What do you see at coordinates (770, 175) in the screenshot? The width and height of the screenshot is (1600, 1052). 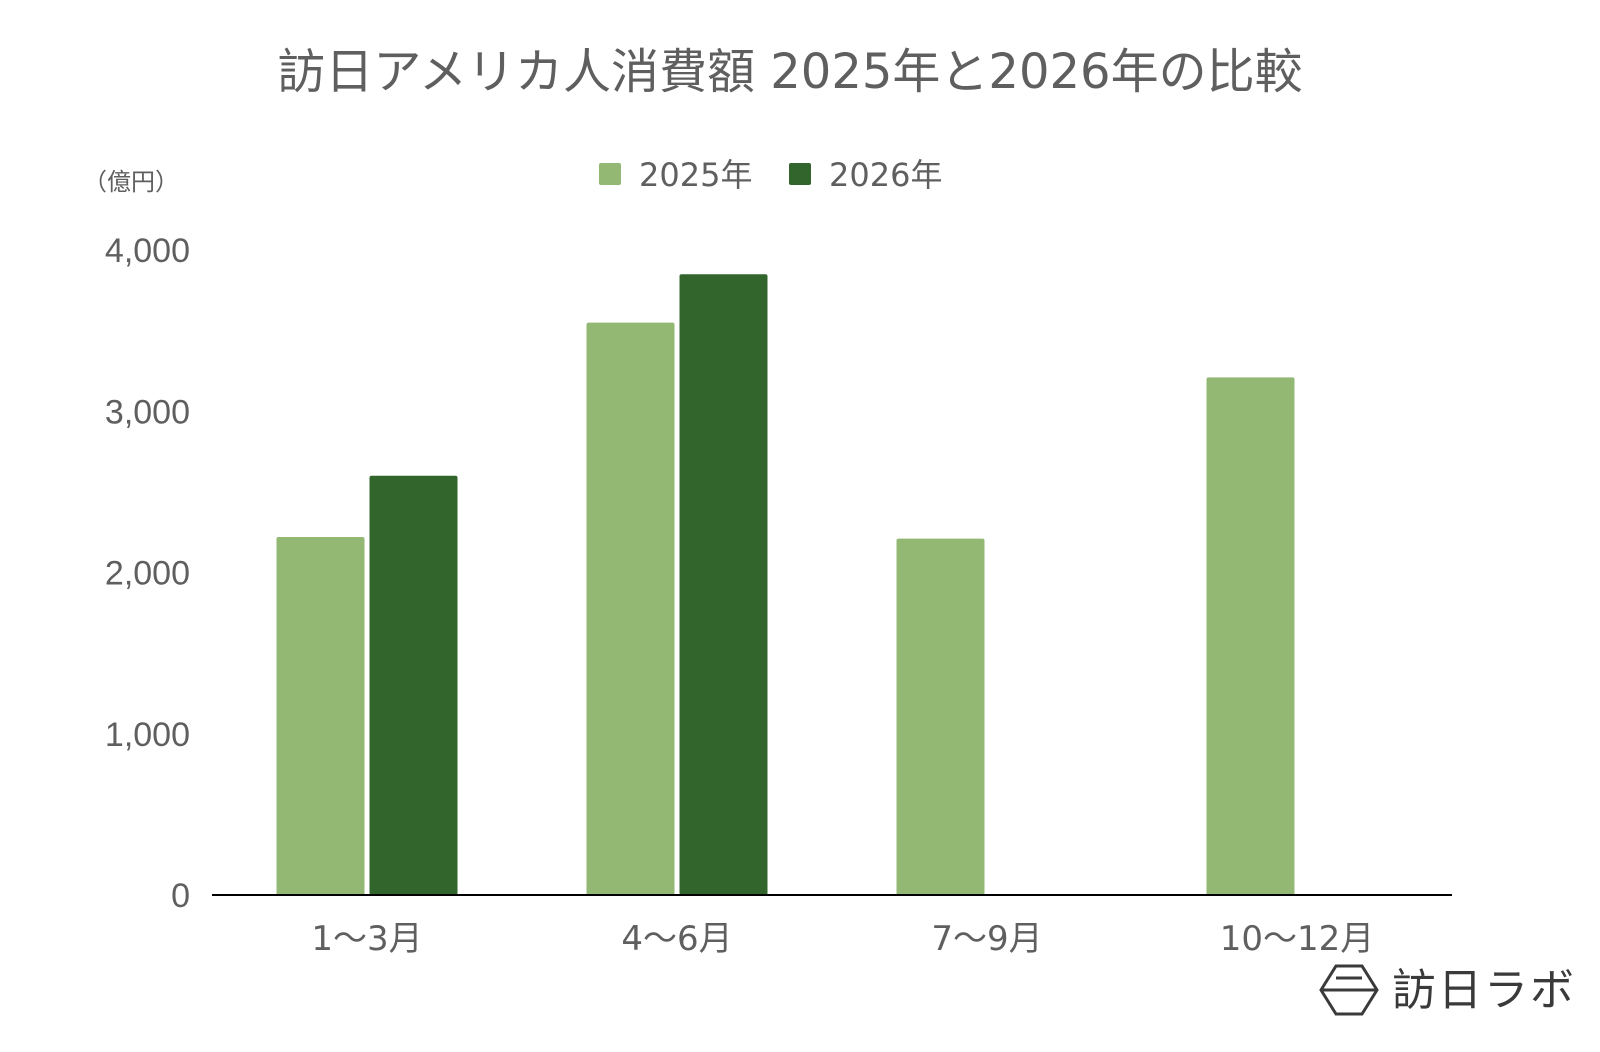 I see `legend: 2025年 2026年` at bounding box center [770, 175].